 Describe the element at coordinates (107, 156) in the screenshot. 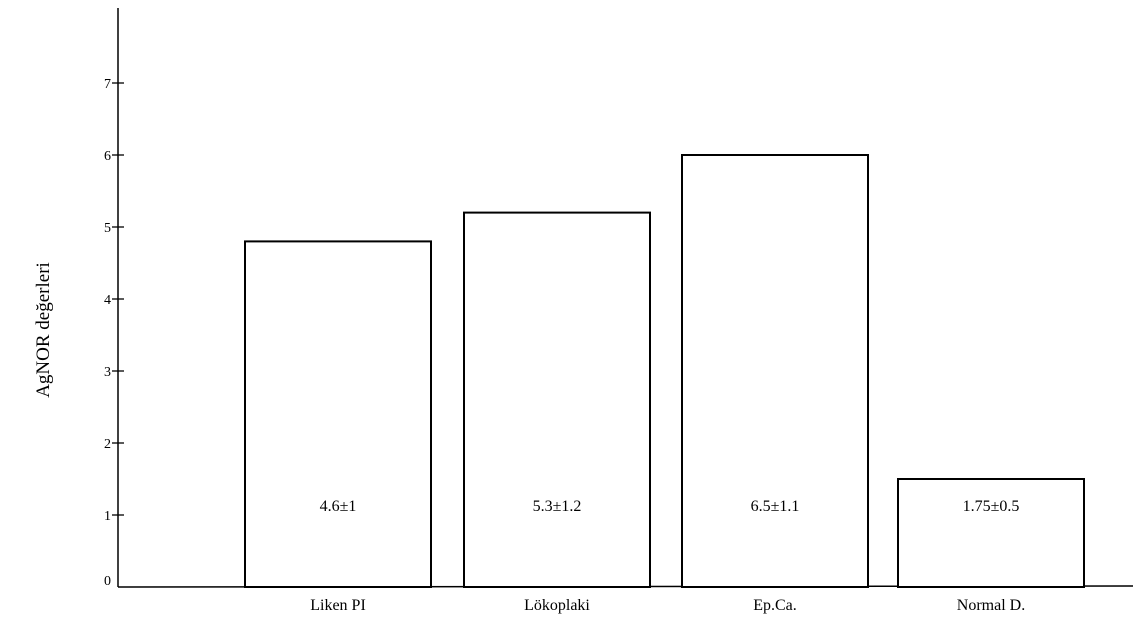

I see `y-tick-label: 6` at that location.